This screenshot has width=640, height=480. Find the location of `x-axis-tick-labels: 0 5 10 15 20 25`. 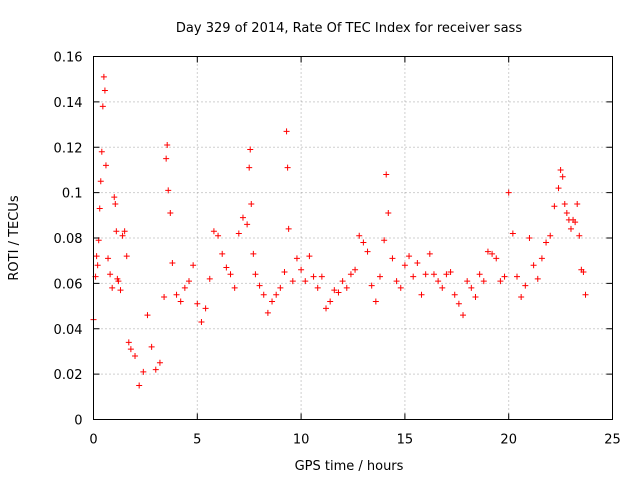

x-axis-tick-labels: 0 5 10 15 20 25 is located at coordinates (354, 440).